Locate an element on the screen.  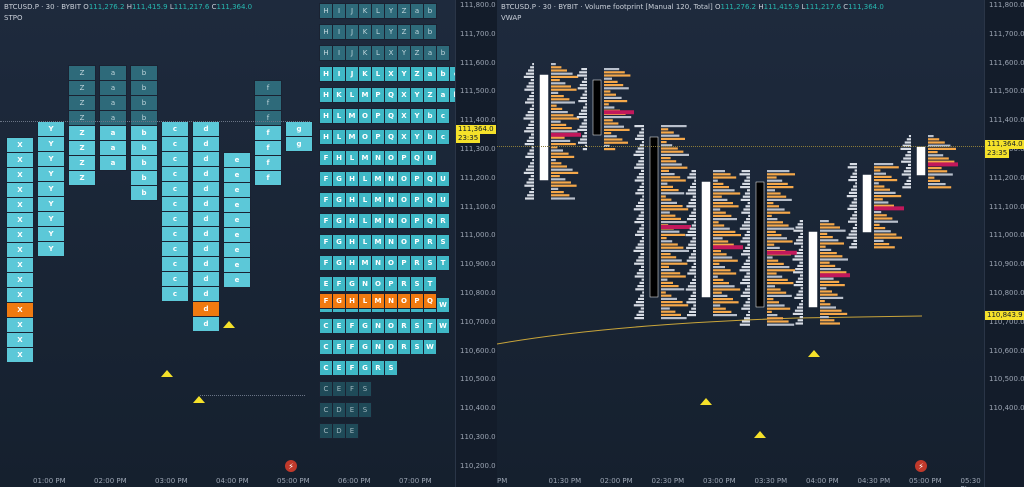
tpo-cell: L is located at coordinates (352, 95).